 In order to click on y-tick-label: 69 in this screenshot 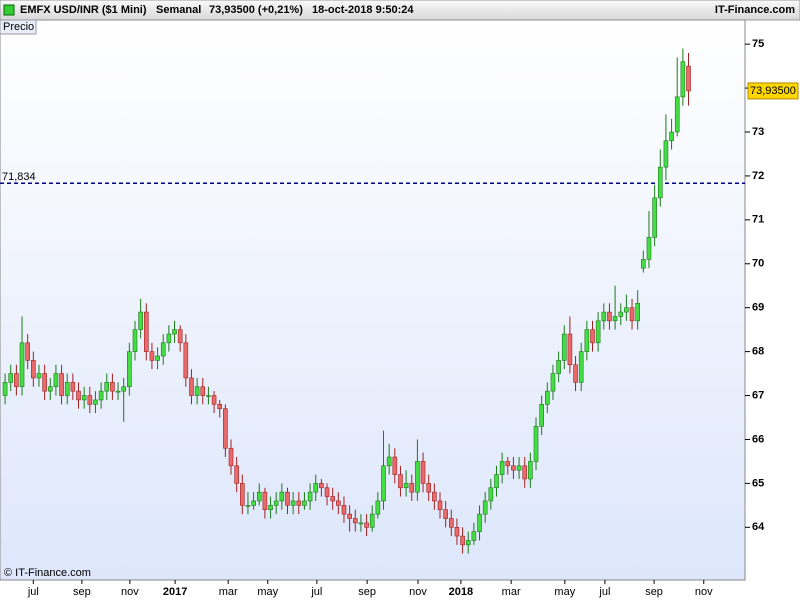, I will do `click(758, 308)`.